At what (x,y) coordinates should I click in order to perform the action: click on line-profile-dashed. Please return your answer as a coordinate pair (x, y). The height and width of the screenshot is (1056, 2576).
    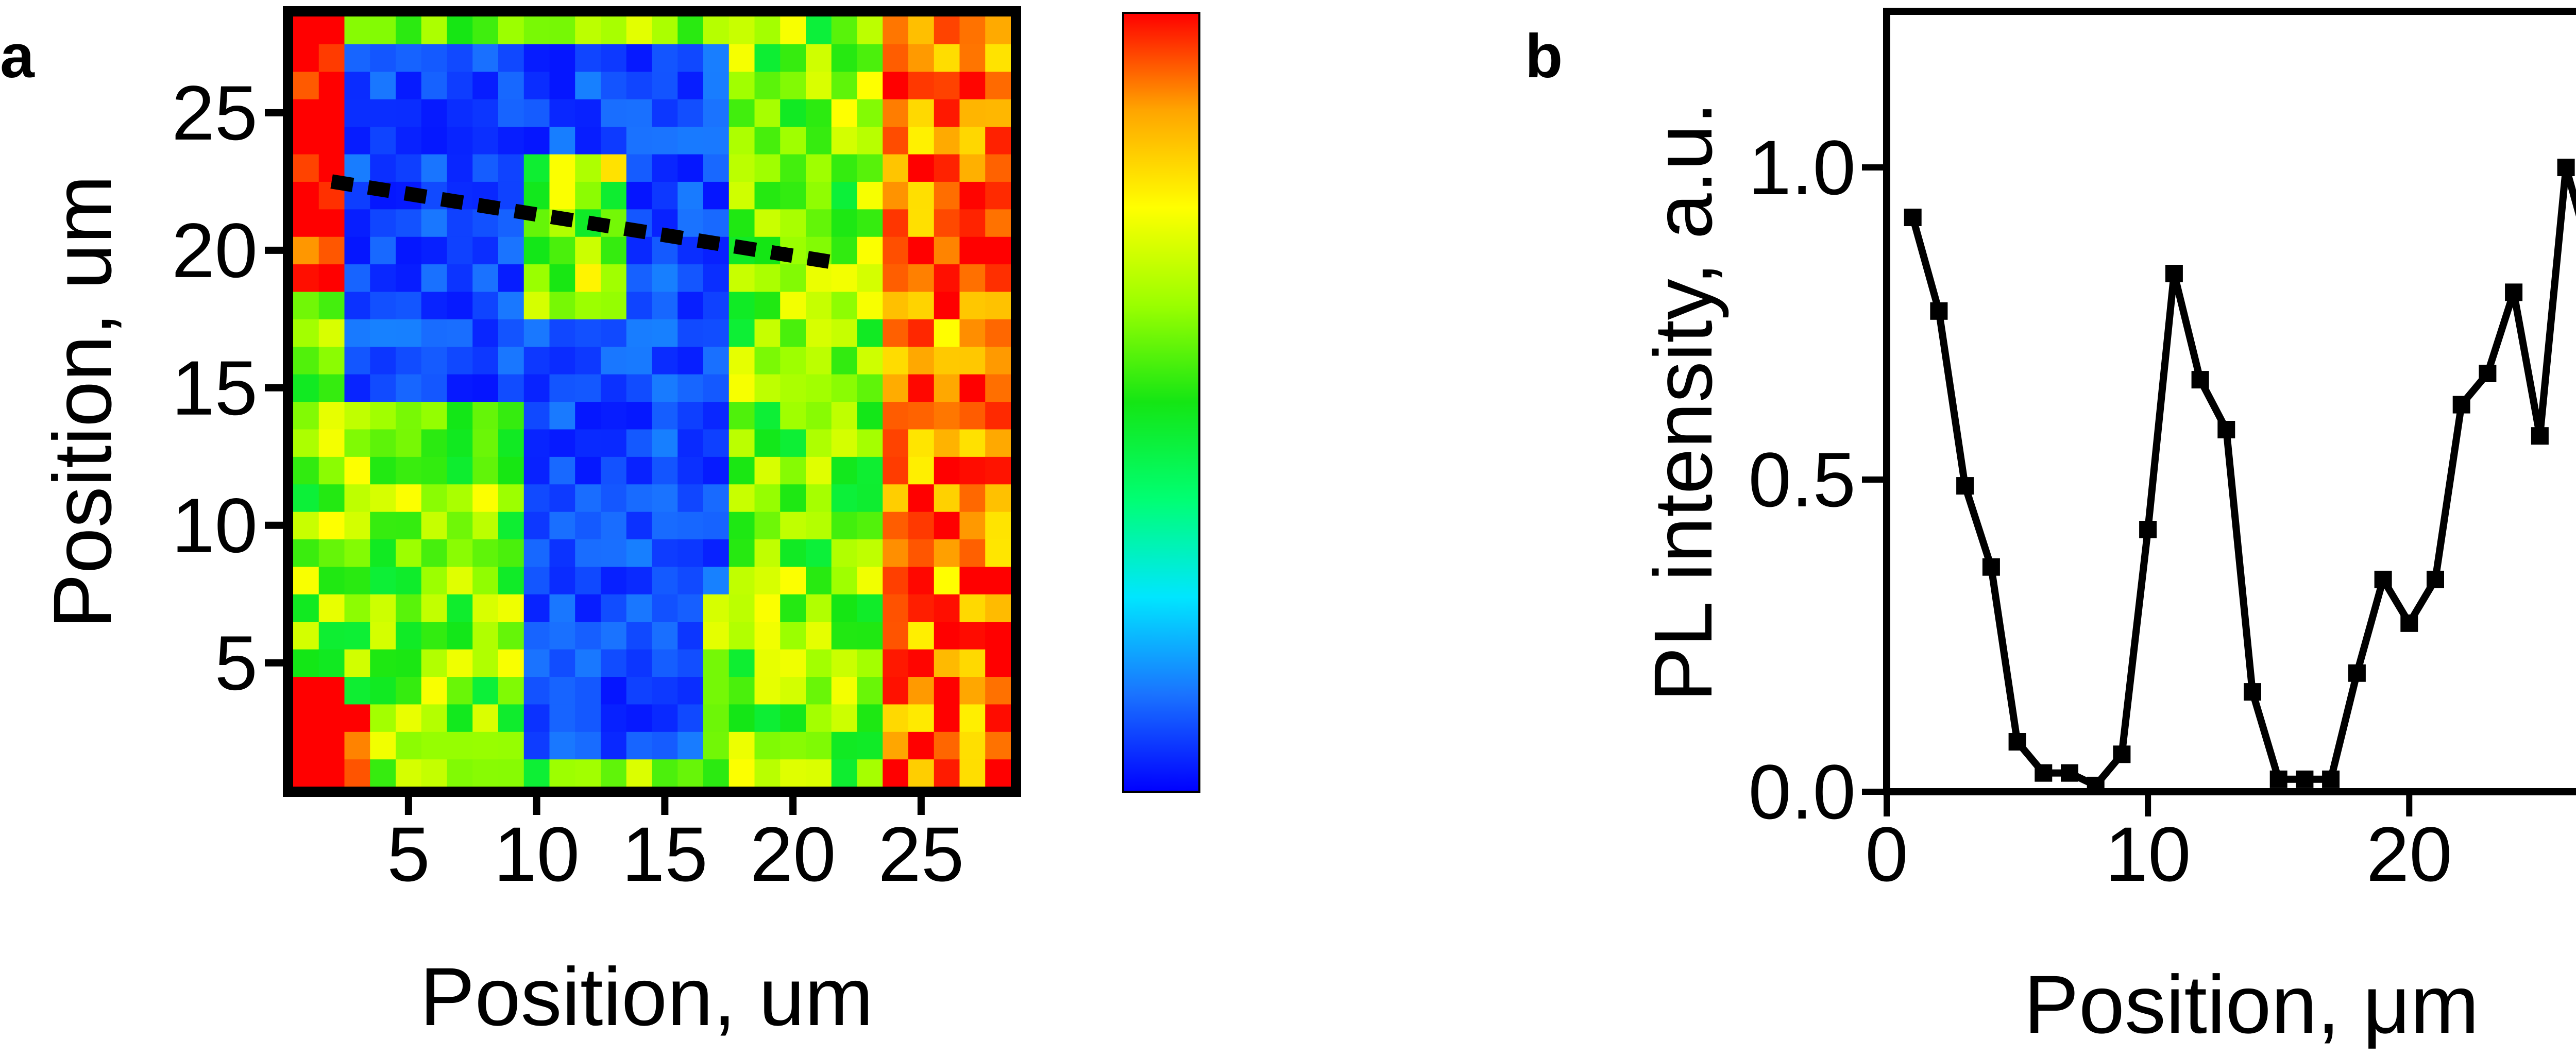
    Looking at the image, I should click on (587, 223).